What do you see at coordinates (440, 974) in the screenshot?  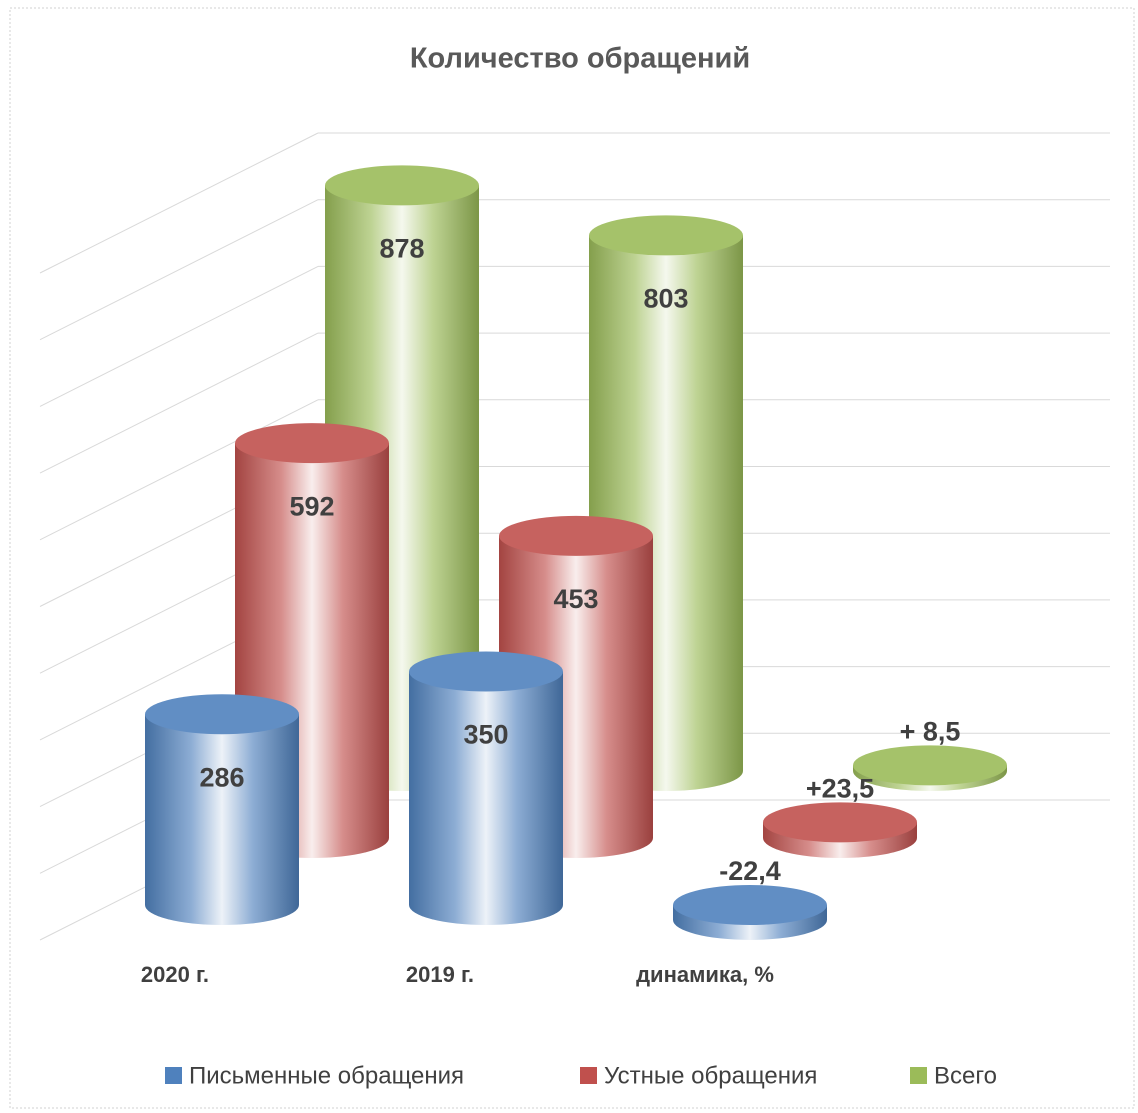 I see `x-tick-label: 2019 г.` at bounding box center [440, 974].